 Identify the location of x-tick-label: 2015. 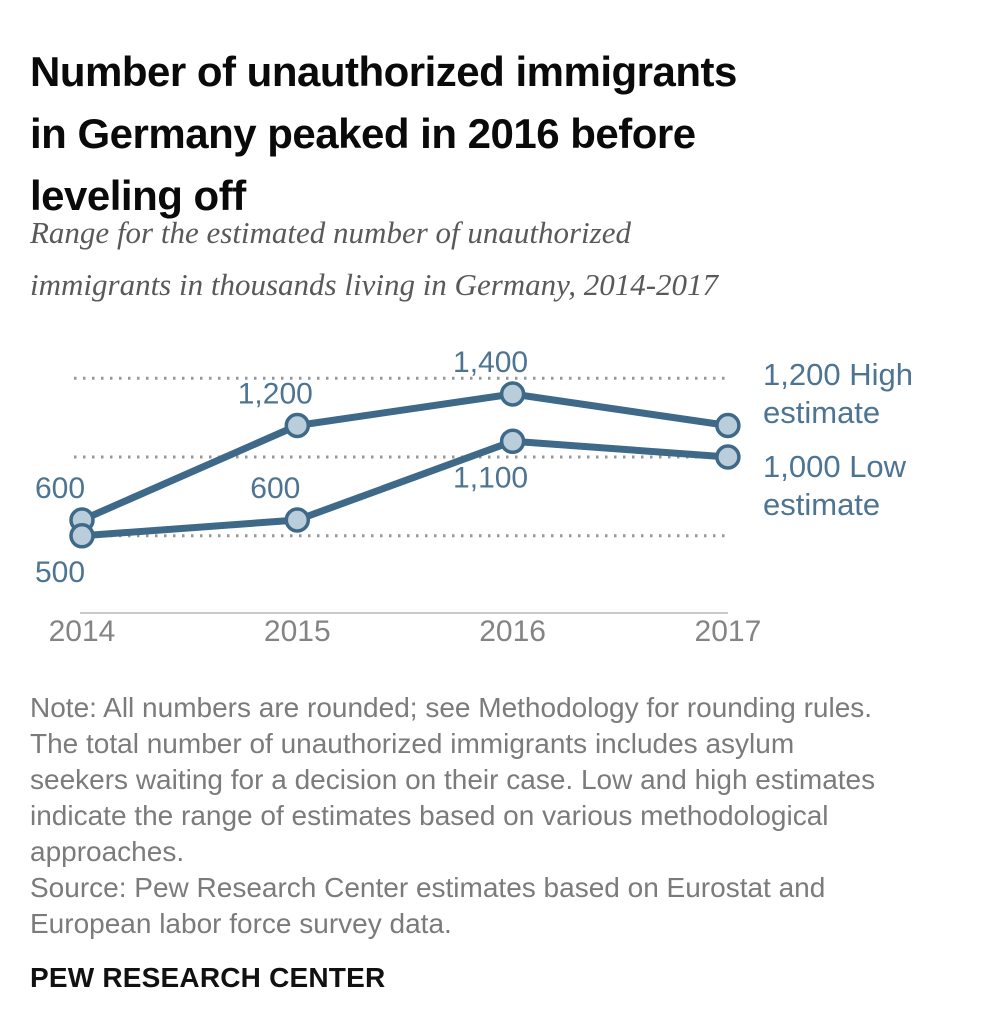
(297, 631).